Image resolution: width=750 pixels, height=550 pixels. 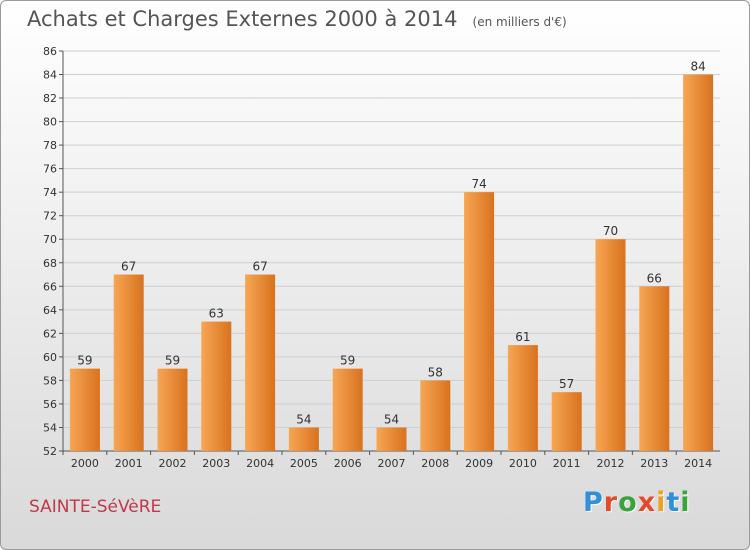 I want to click on value-label-2009: 74, so click(x=478, y=184).